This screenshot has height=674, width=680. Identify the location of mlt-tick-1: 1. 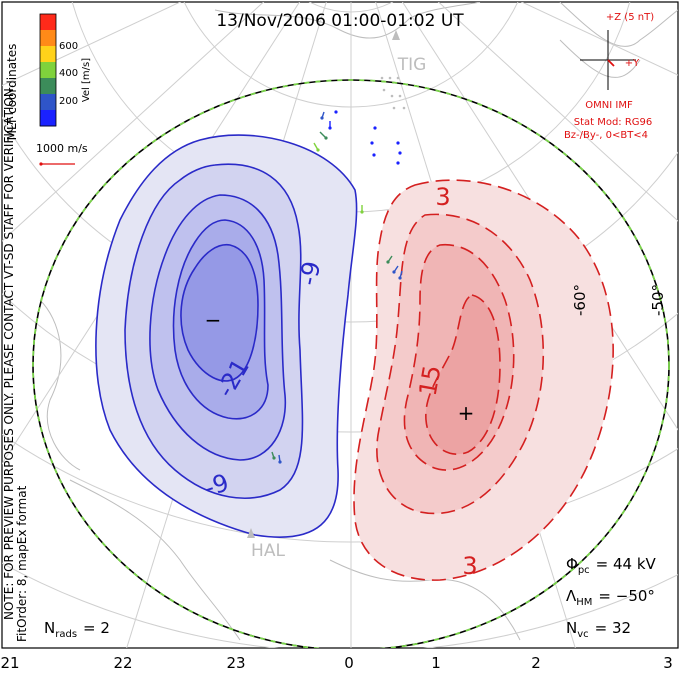
(436, 663).